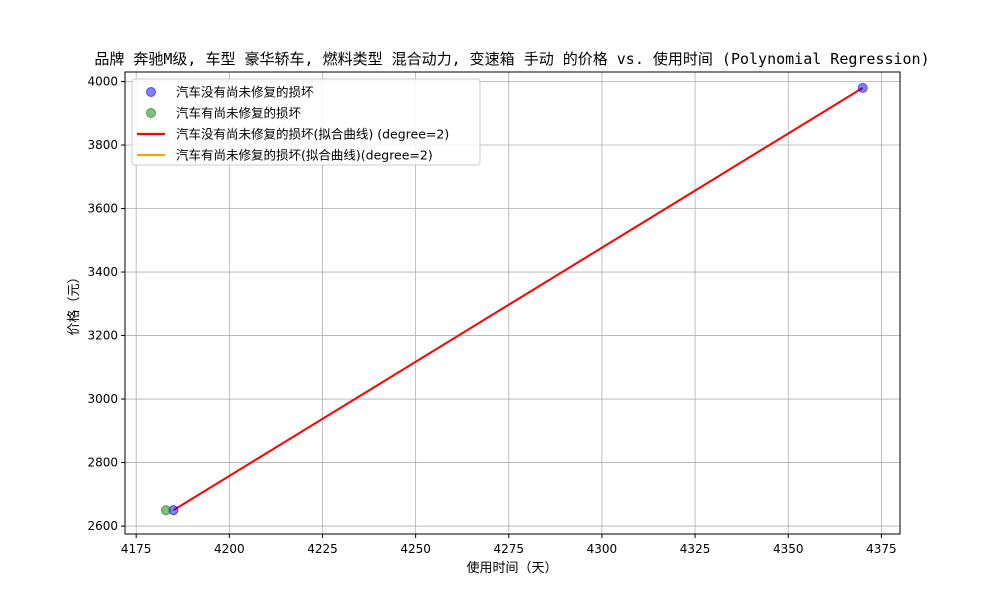 This screenshot has height=600, width=1000. I want to click on y-tick-label: 4000, so click(102, 82).